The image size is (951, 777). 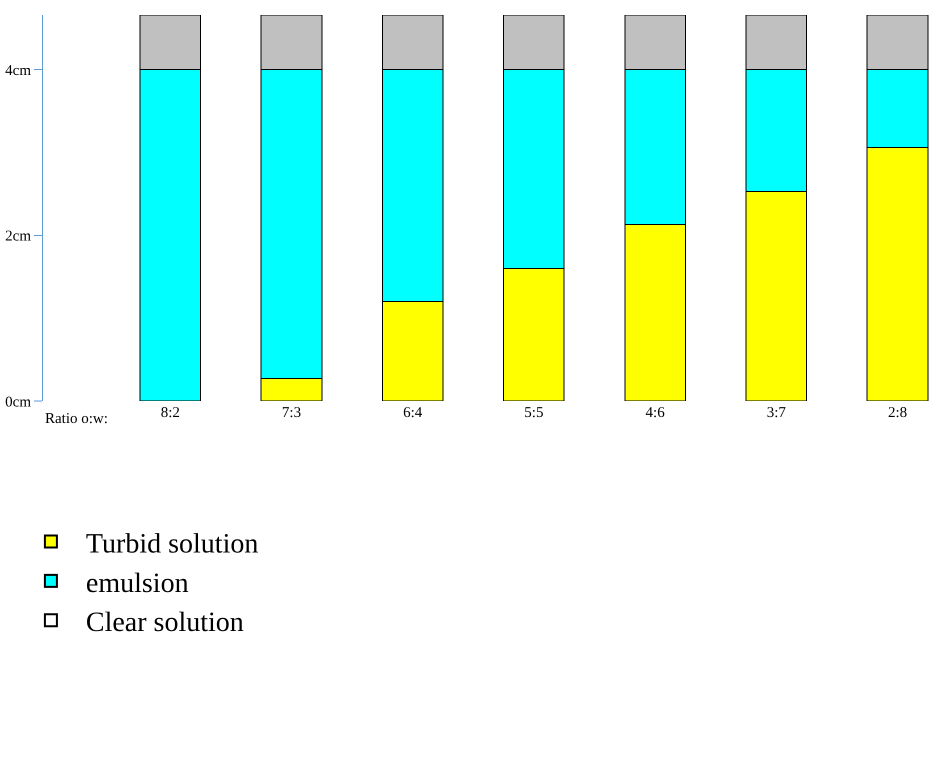 I want to click on y-tick-label: 4cm, so click(x=18, y=70).